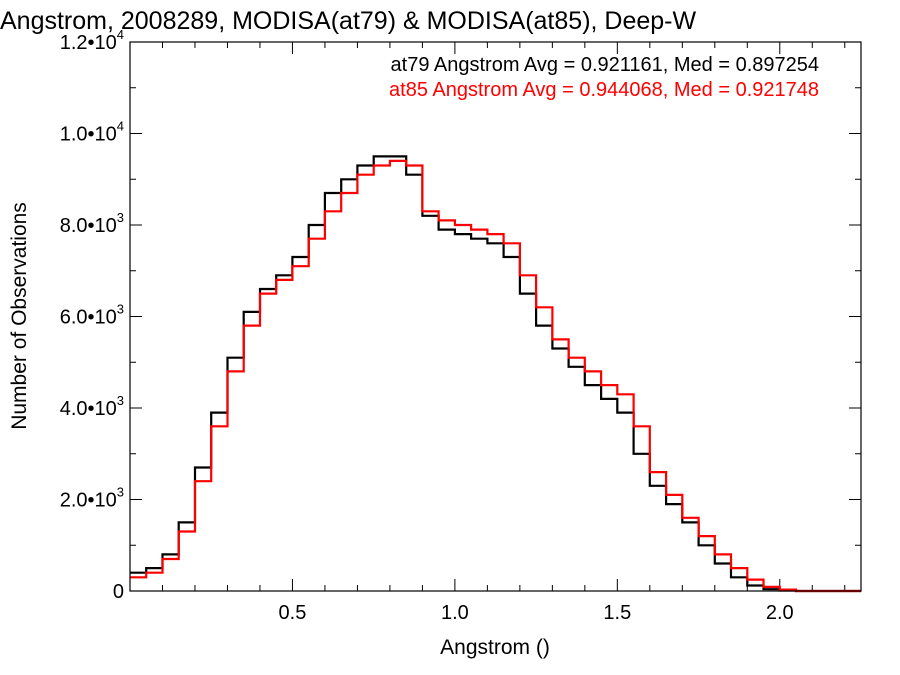 This screenshot has width=900, height=675. Describe the element at coordinates (19, 316) in the screenshot. I see `y-axis-label: Number of Observations` at that location.